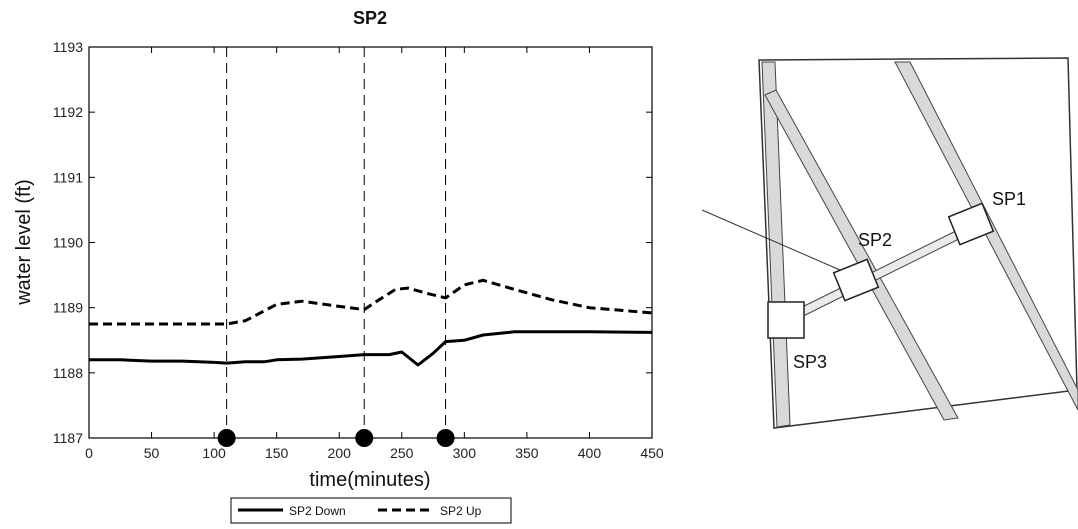 This screenshot has width=1078, height=529. Describe the element at coordinates (68, 438) in the screenshot. I see `y-tick-label: 1187` at that location.